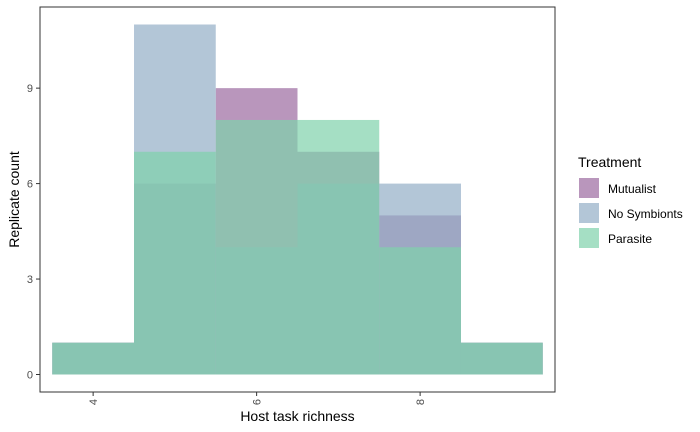 Image resolution: width=700 pixels, height=432 pixels. I want to click on x-tick-label-4: 4, so click(94, 402).